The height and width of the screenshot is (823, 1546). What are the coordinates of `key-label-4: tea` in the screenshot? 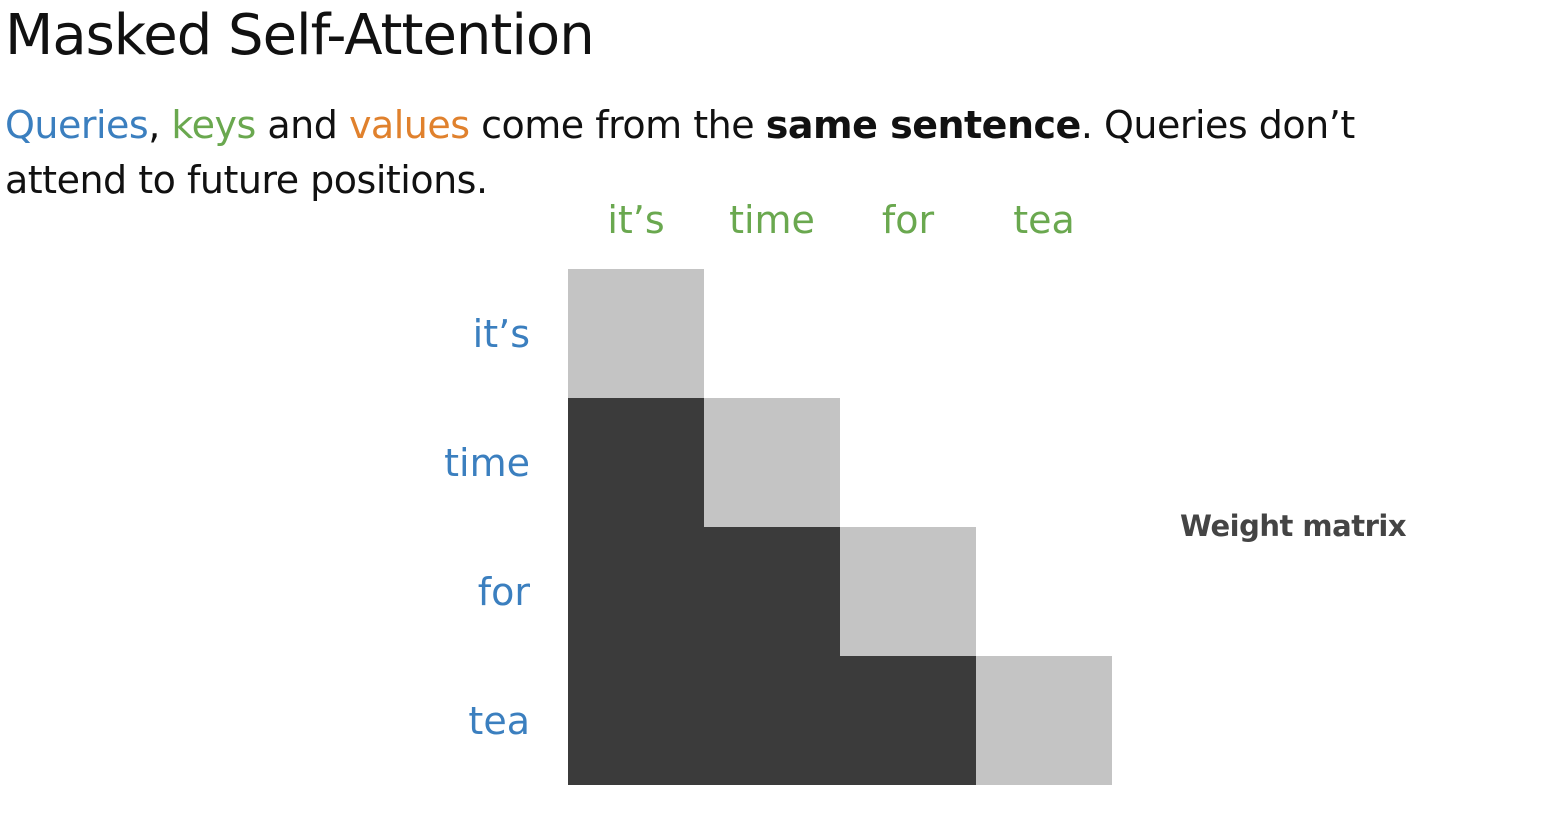 It's located at (1044, 220).